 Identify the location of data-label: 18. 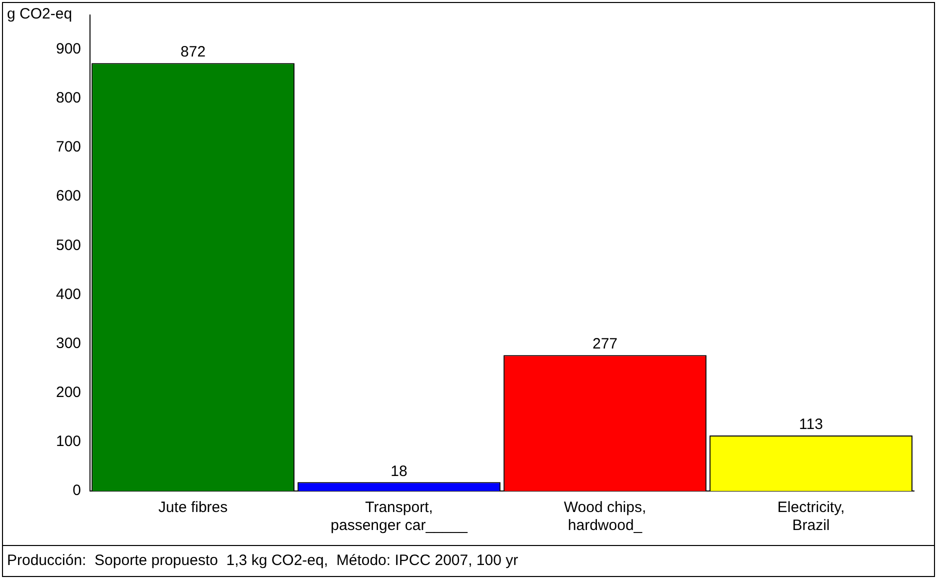
(399, 471).